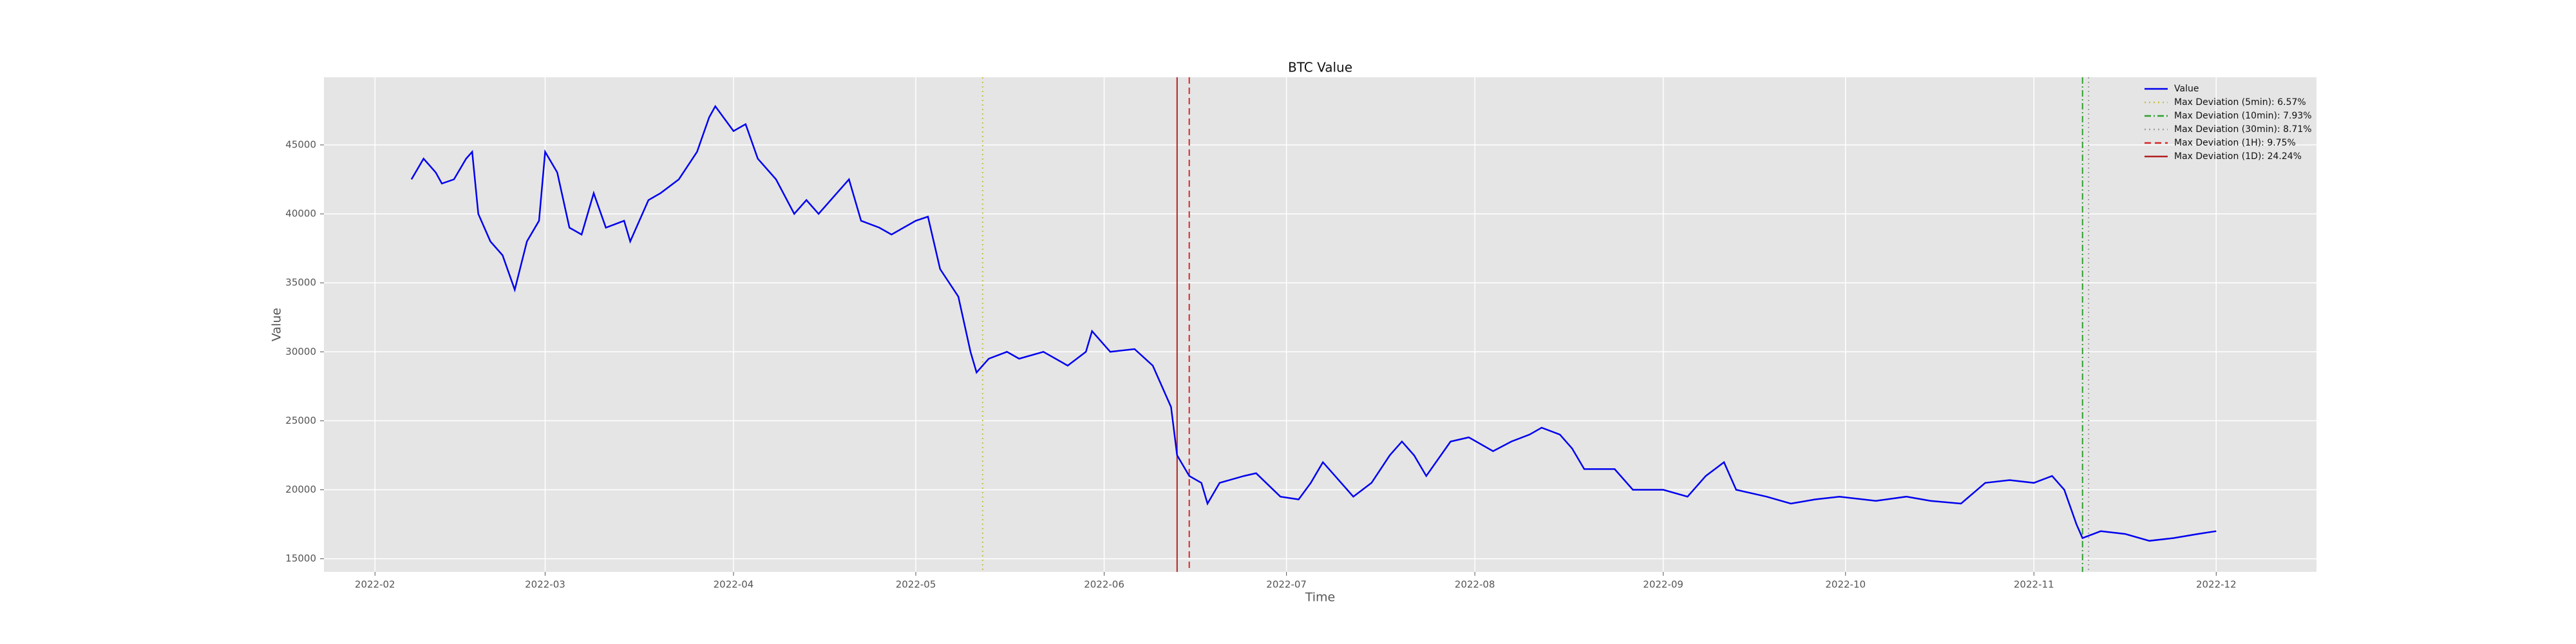 This screenshot has height=644, width=2576. I want to click on x-tick-label: 2022-04, so click(734, 585).